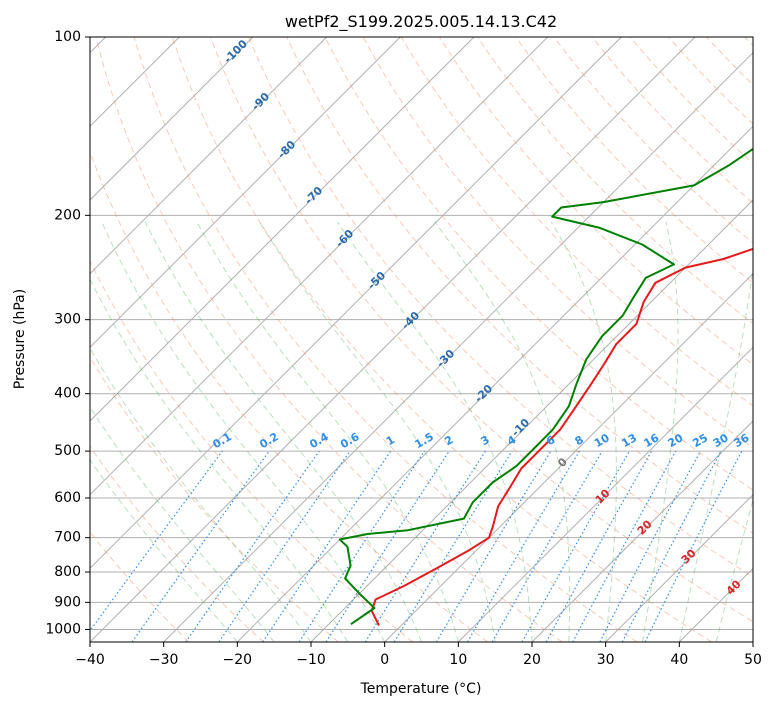 This screenshot has height=708, width=775. I want to click on y-tick-label: 200, so click(67, 215).